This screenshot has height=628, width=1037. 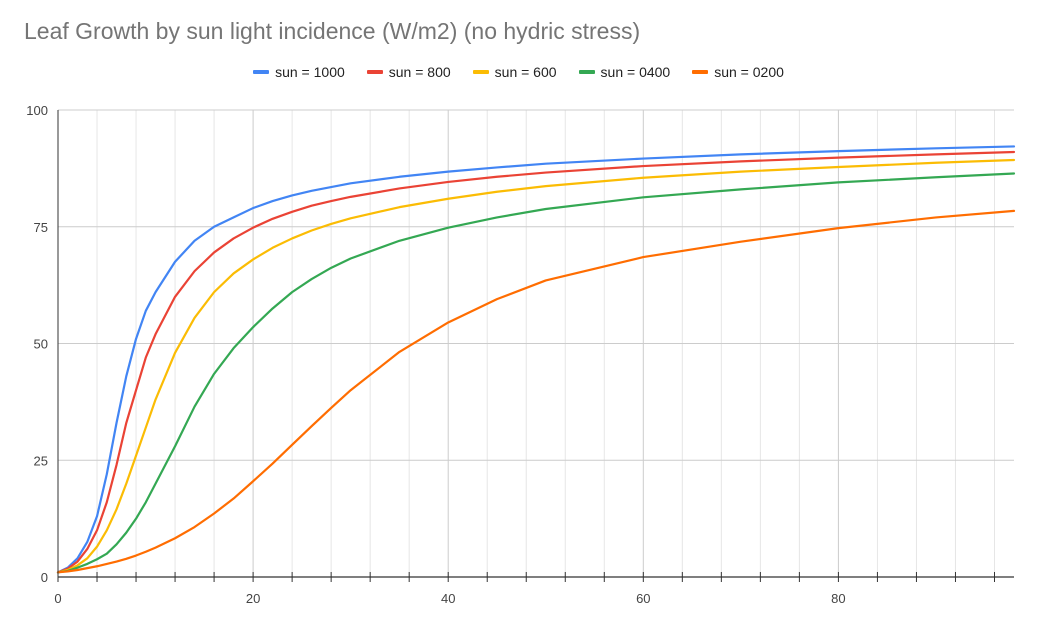 I want to click on legend-label-sun-0400: sun = 0400, so click(x=635, y=72).